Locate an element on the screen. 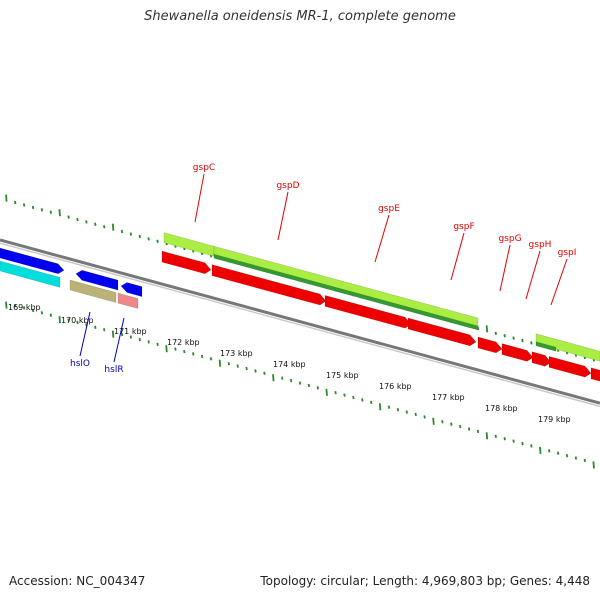 The height and width of the screenshot is (600, 600). feature-cyan is located at coordinates (30, 274).